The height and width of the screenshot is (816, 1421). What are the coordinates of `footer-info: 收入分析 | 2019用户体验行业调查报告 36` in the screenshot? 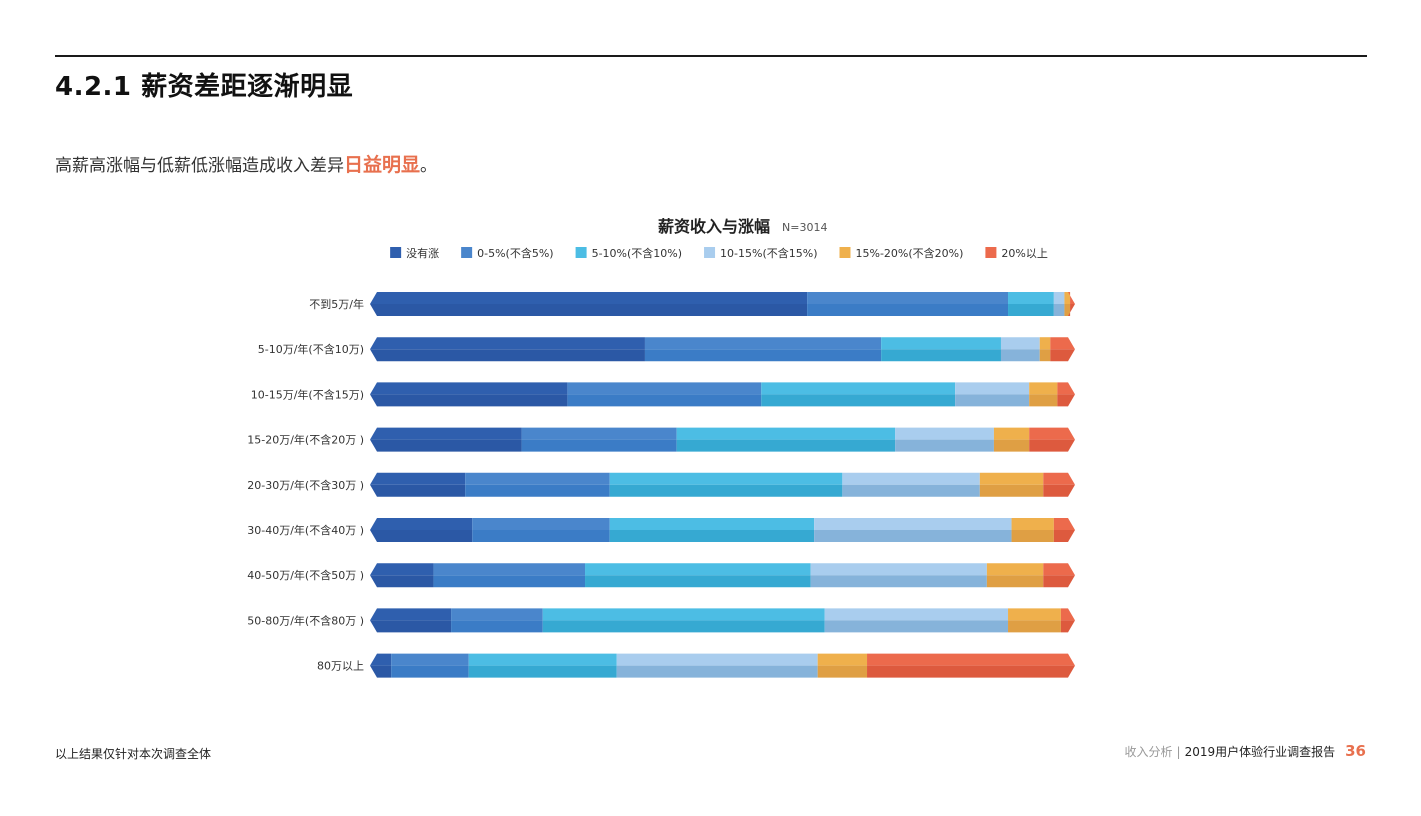 It's located at (1245, 751).